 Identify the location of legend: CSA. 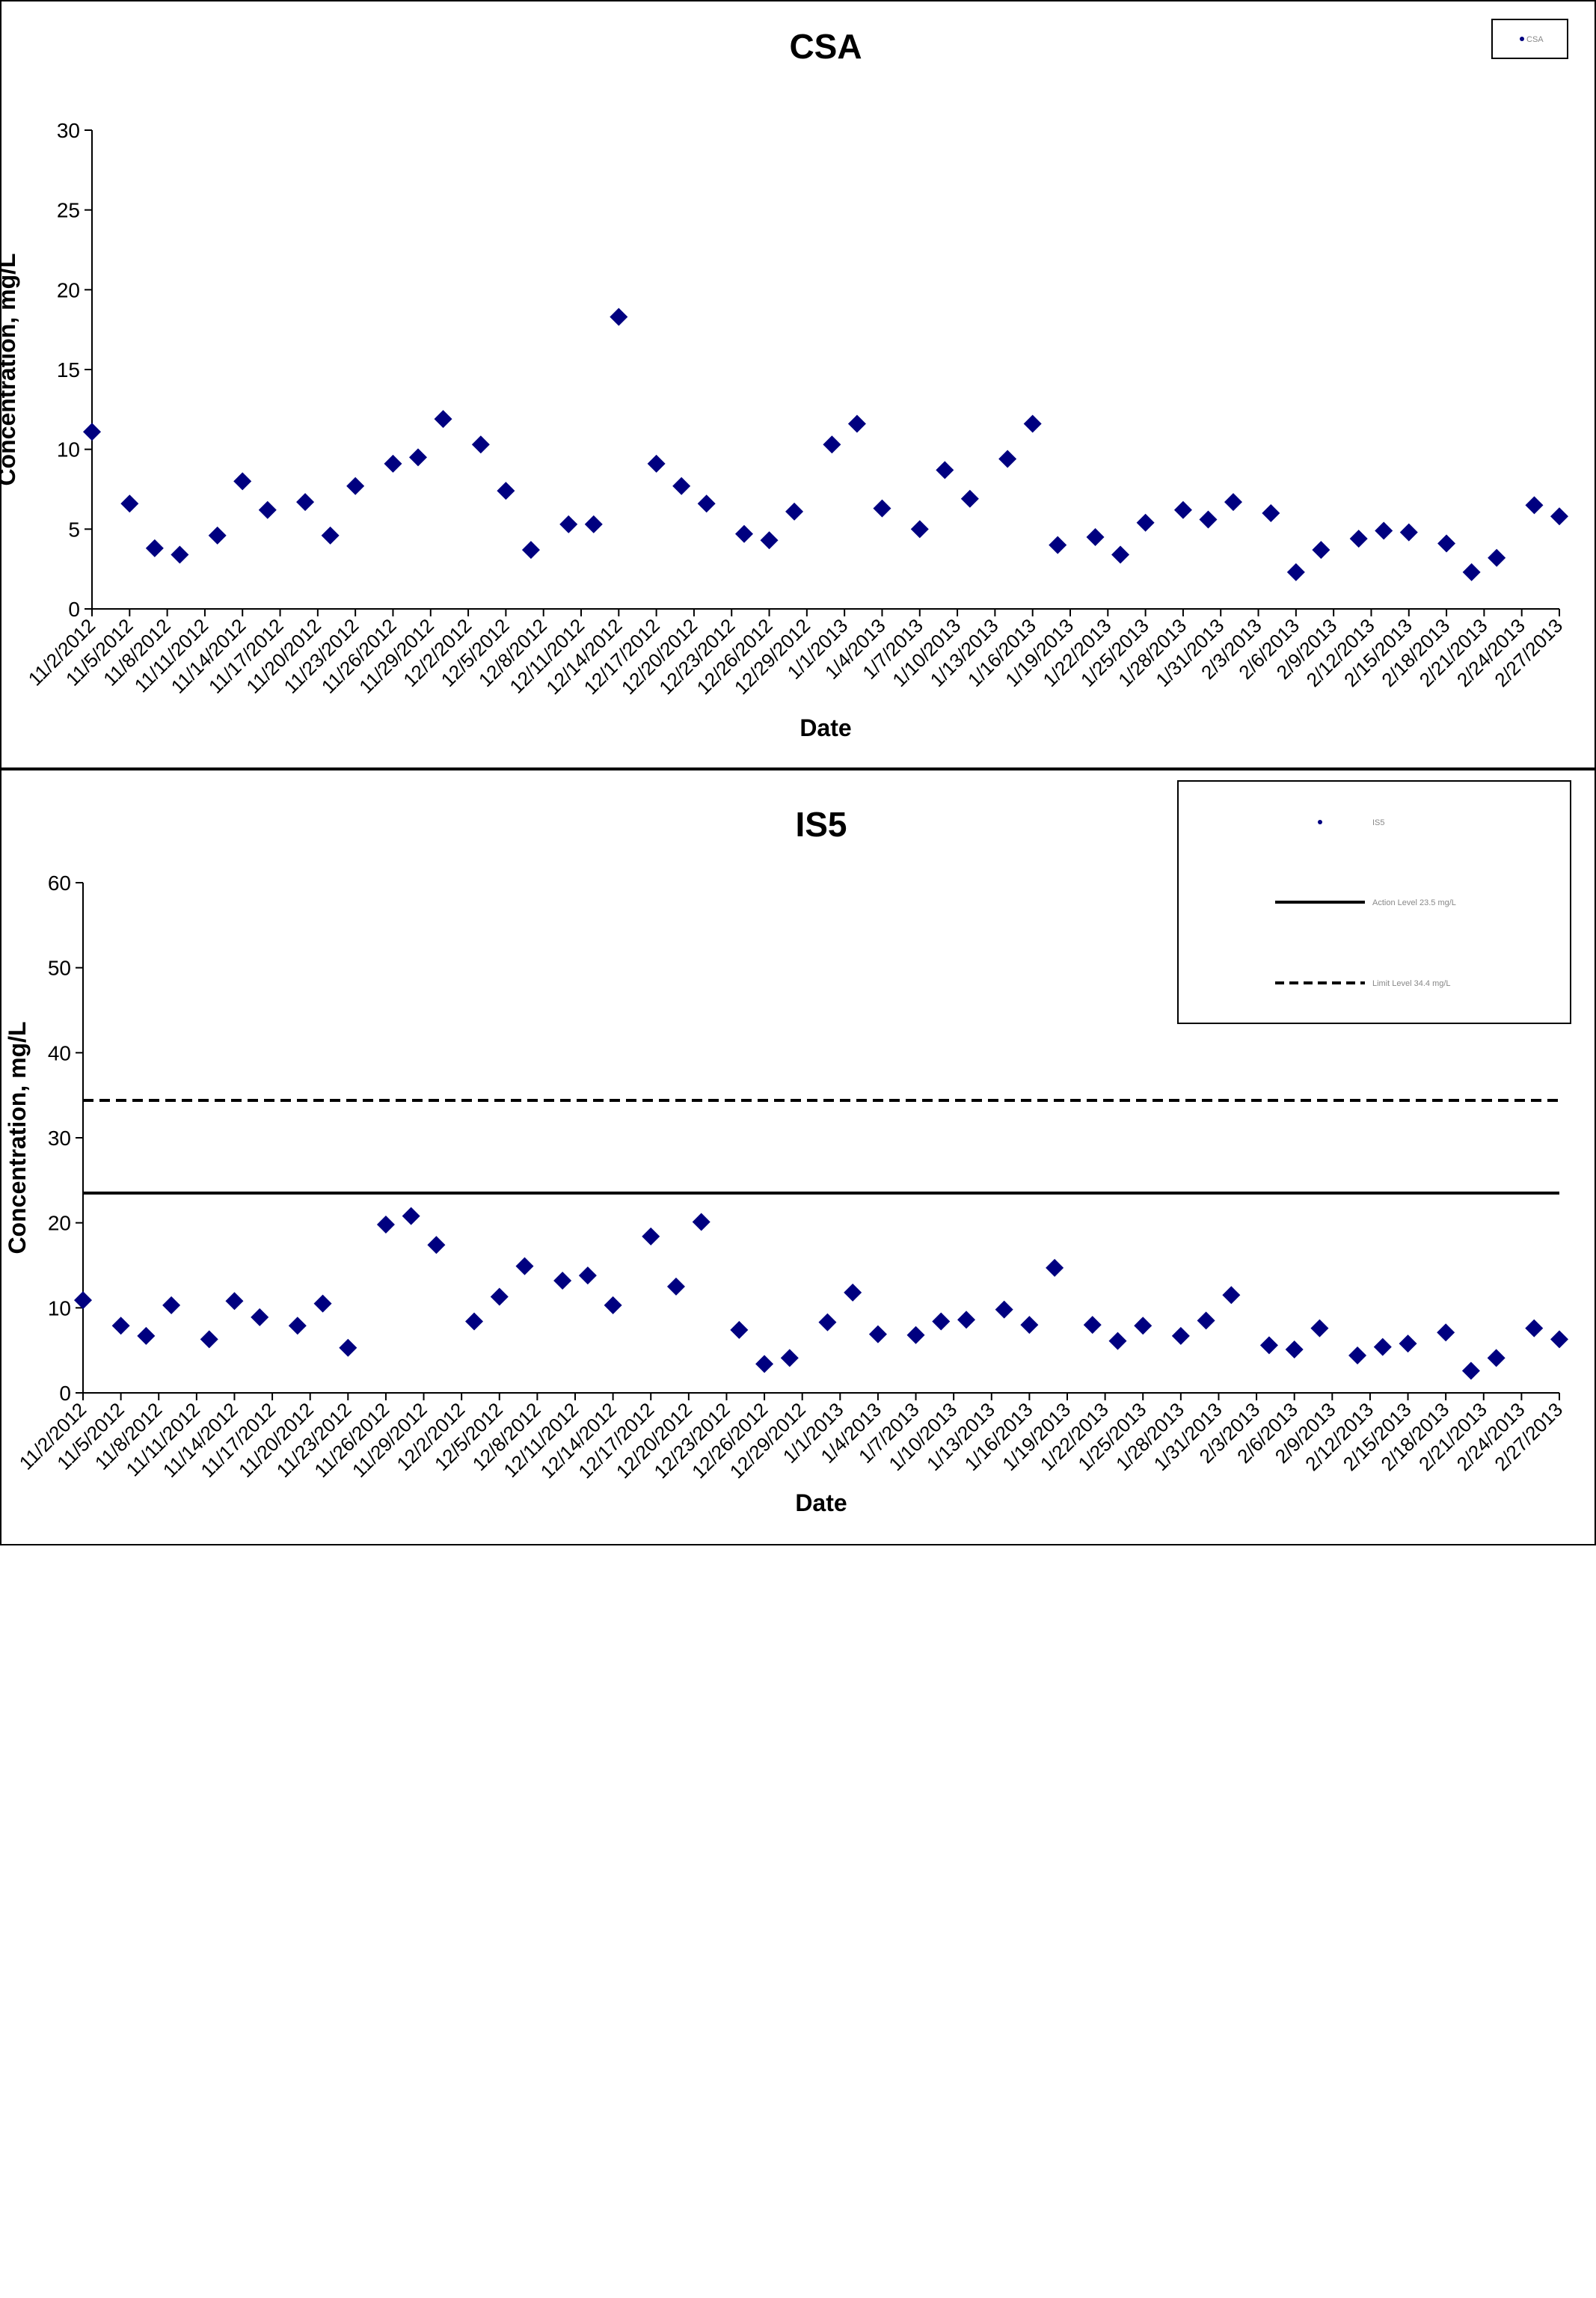
(1529, 39).